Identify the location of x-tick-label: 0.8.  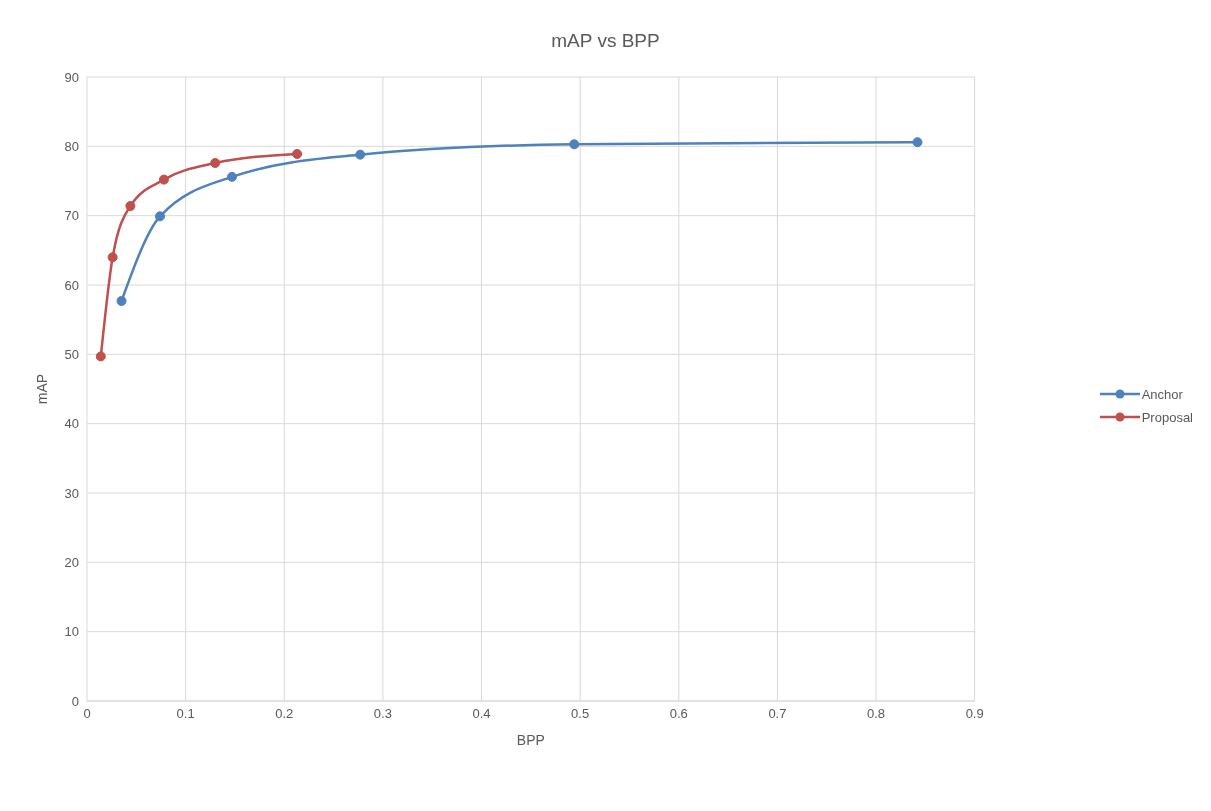
(876, 714).